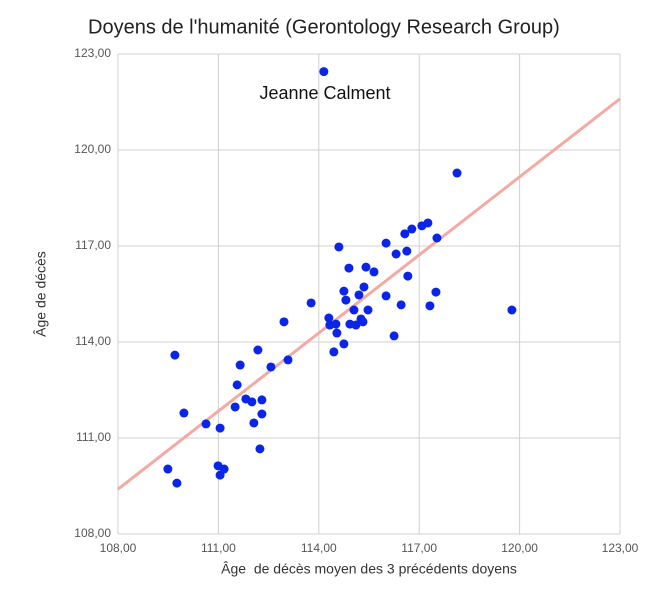 Image resolution: width=671 pixels, height=599 pixels. Describe the element at coordinates (92, 533) in the screenshot. I see `y-tick-label: 108,00` at that location.